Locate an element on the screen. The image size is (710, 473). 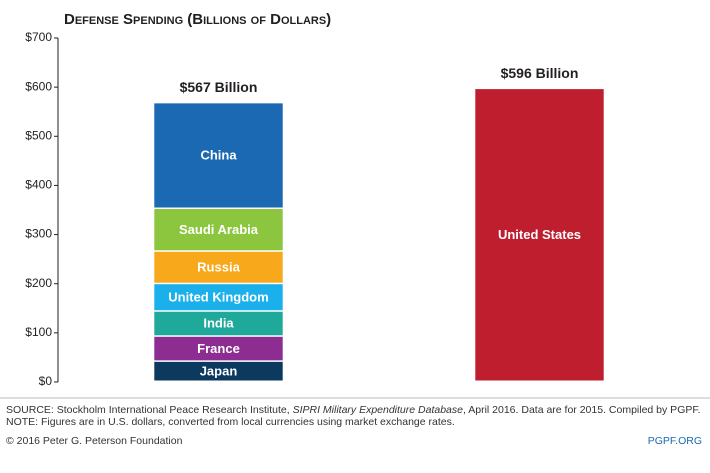
y-tick-label: $200 is located at coordinates (38, 283).